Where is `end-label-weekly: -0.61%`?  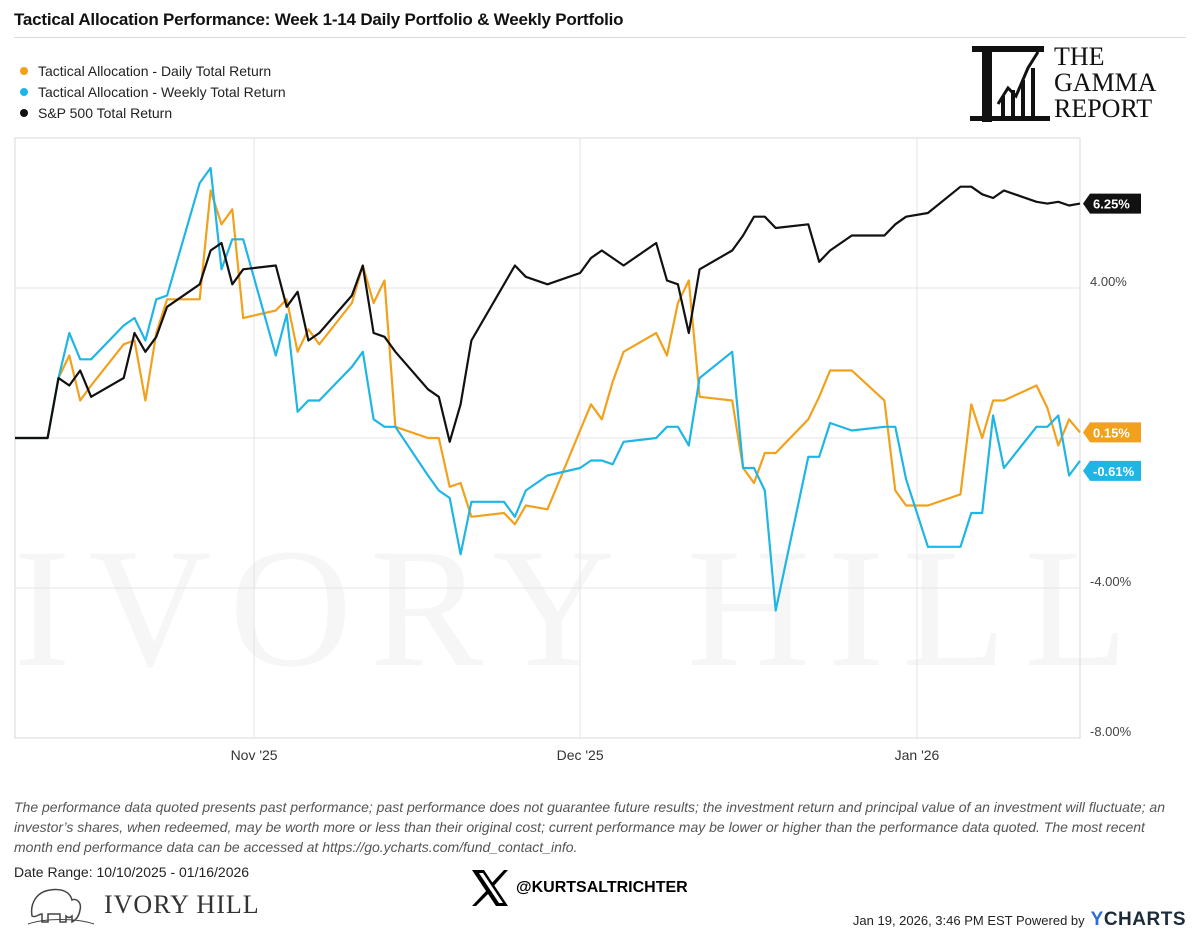 end-label-weekly: -0.61% is located at coordinates (1112, 470).